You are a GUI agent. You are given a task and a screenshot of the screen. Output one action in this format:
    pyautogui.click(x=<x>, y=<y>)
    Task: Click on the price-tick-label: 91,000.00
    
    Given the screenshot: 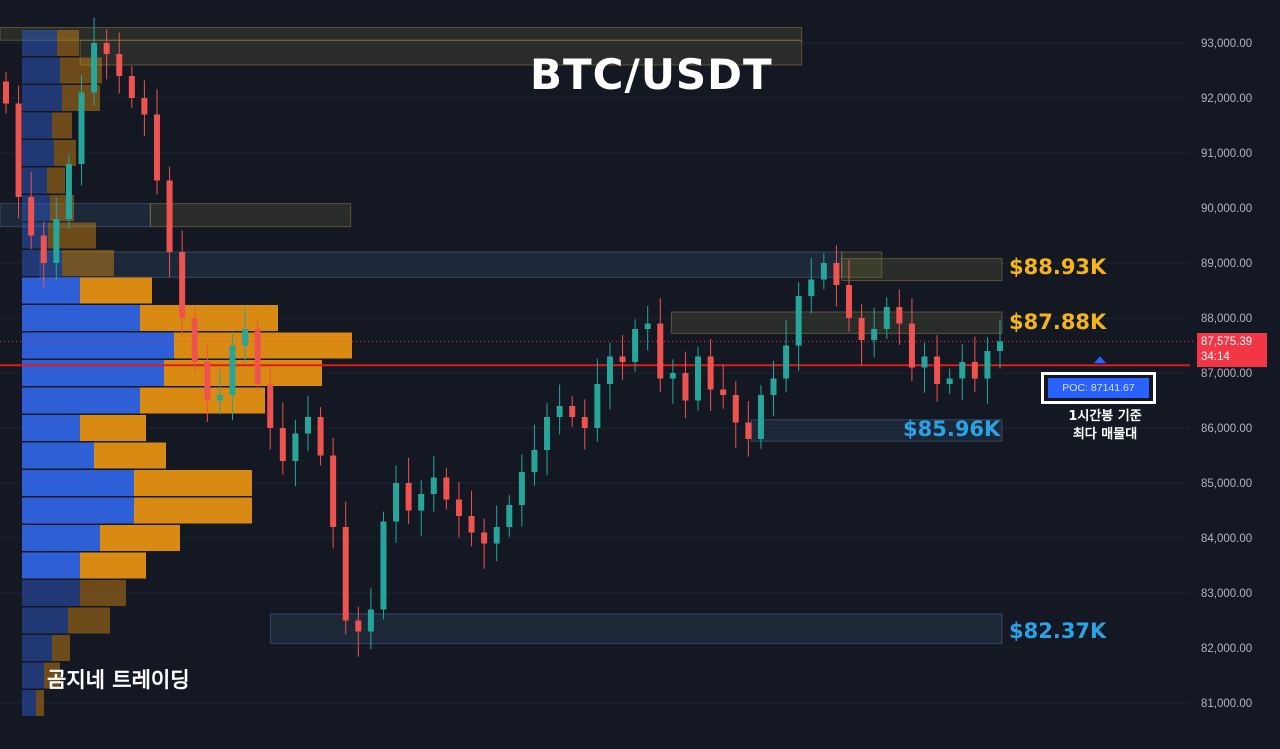 What is the action you would take?
    pyautogui.click(x=1226, y=154)
    